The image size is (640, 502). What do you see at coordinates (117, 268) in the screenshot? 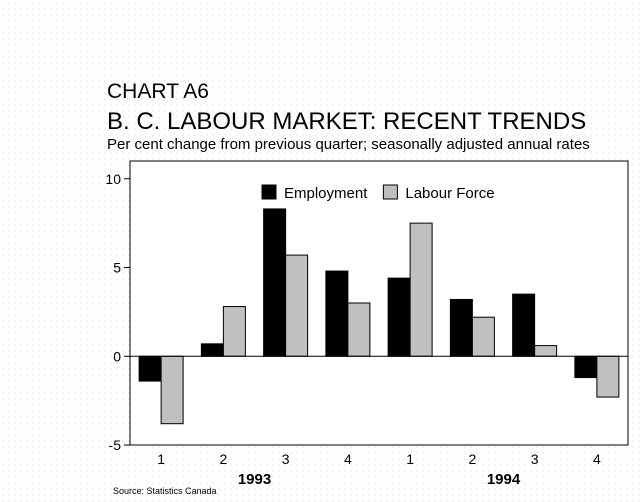
I see `y-tick-label: 5` at bounding box center [117, 268].